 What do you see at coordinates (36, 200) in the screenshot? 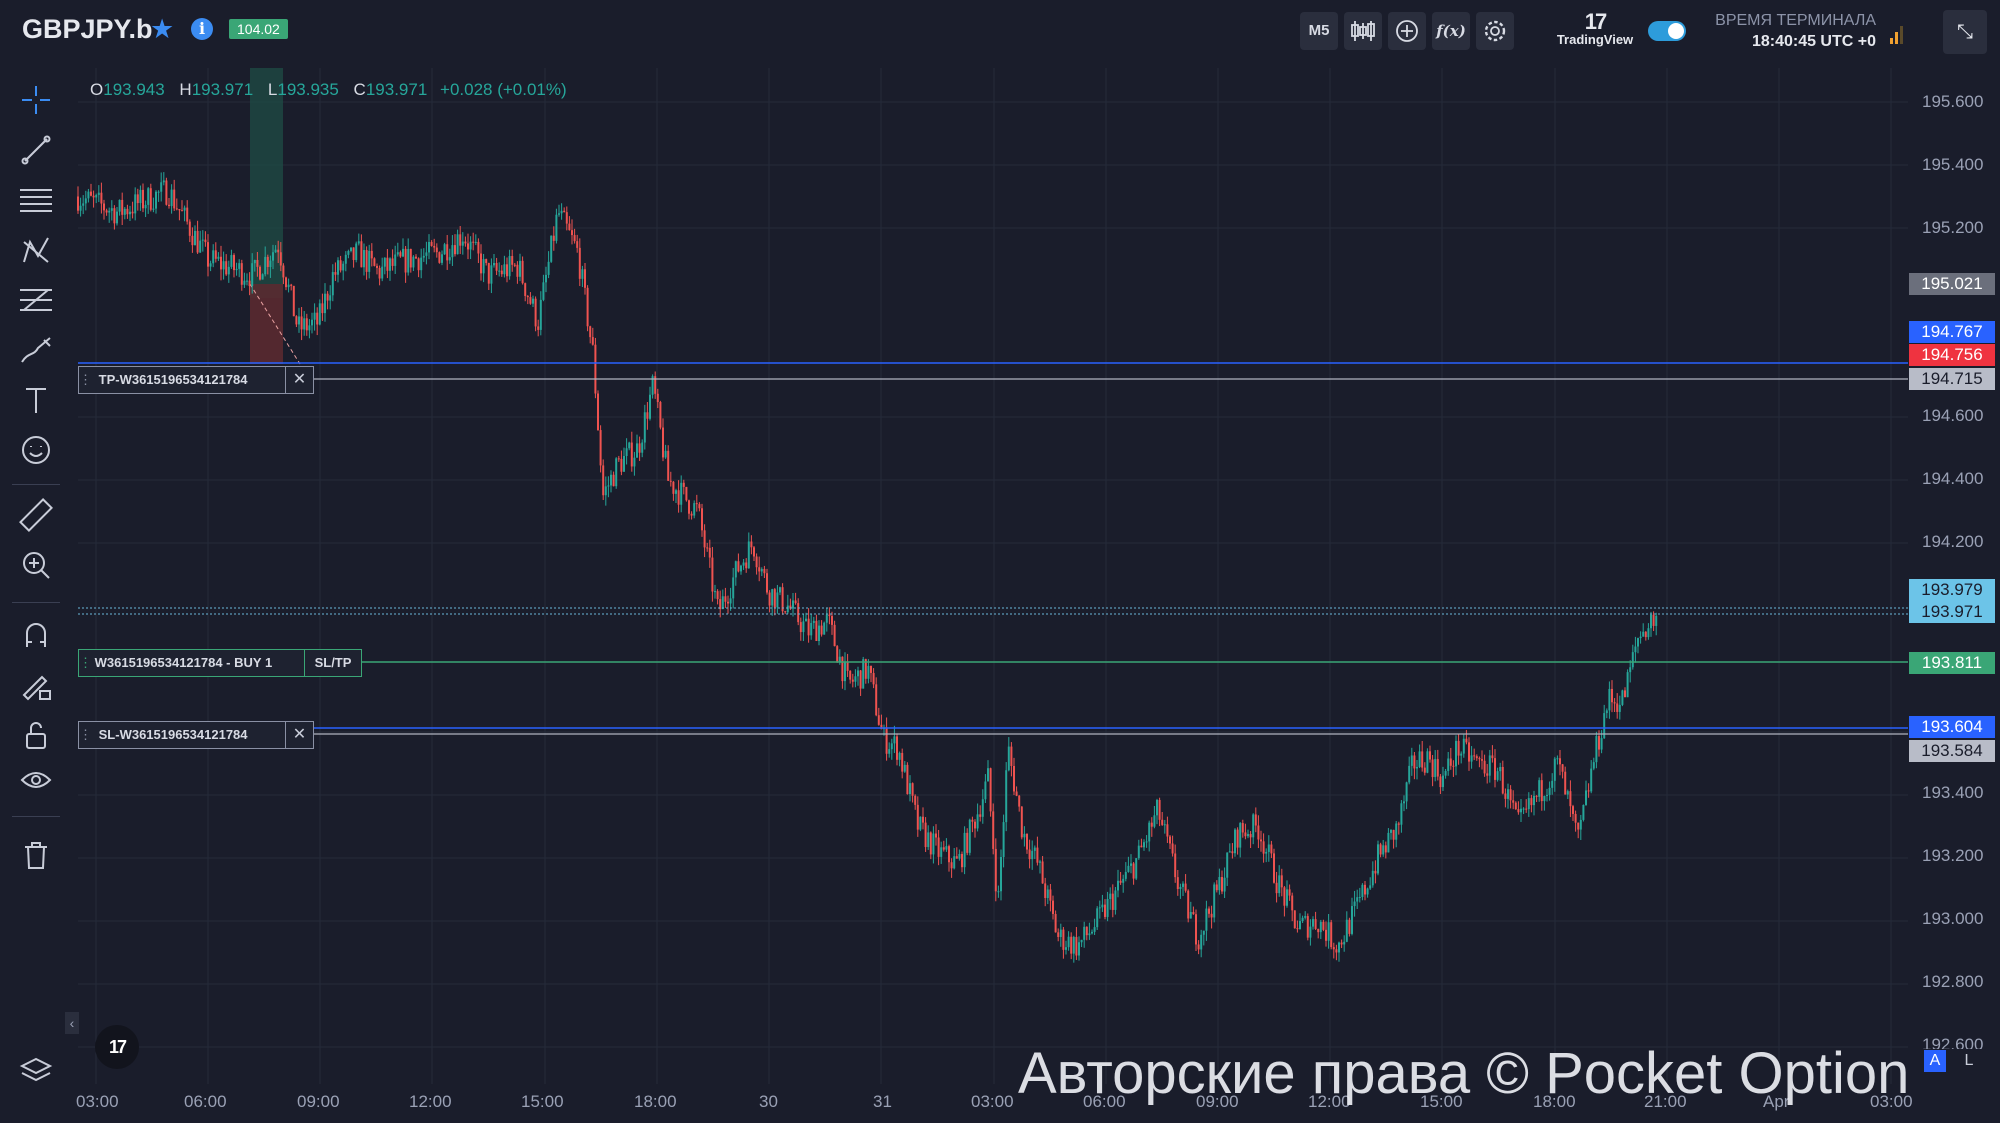
I see `horizontal-lines-icon` at bounding box center [36, 200].